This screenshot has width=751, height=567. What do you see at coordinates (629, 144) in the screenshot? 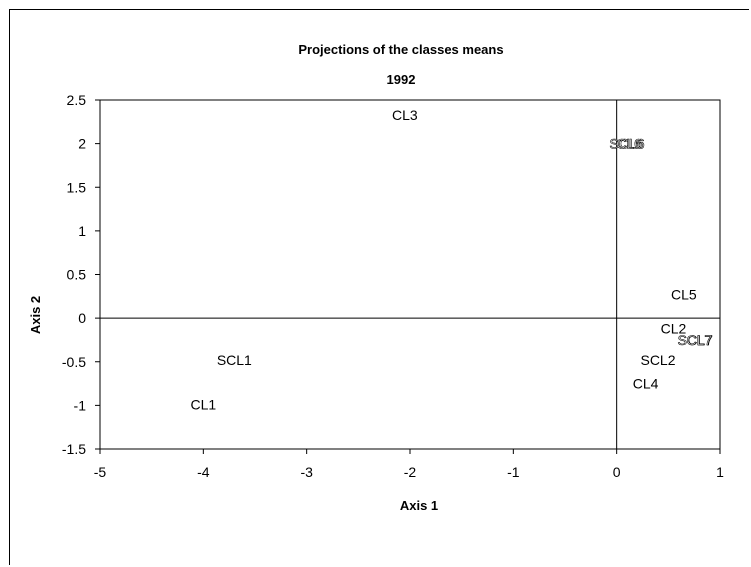
I see `point-label: CL6` at bounding box center [629, 144].